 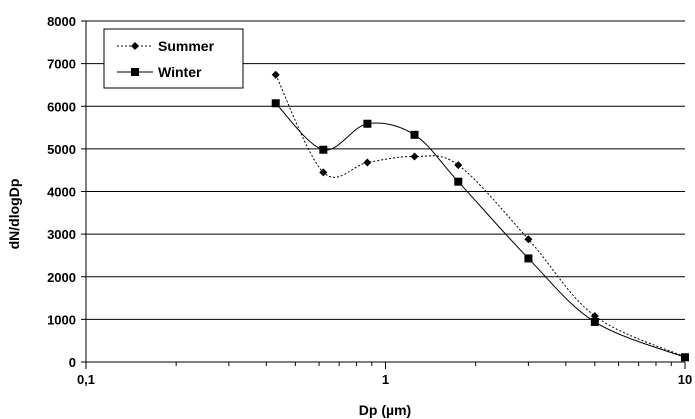 What do you see at coordinates (61, 64) in the screenshot?
I see `y-tick-label: 7000` at bounding box center [61, 64].